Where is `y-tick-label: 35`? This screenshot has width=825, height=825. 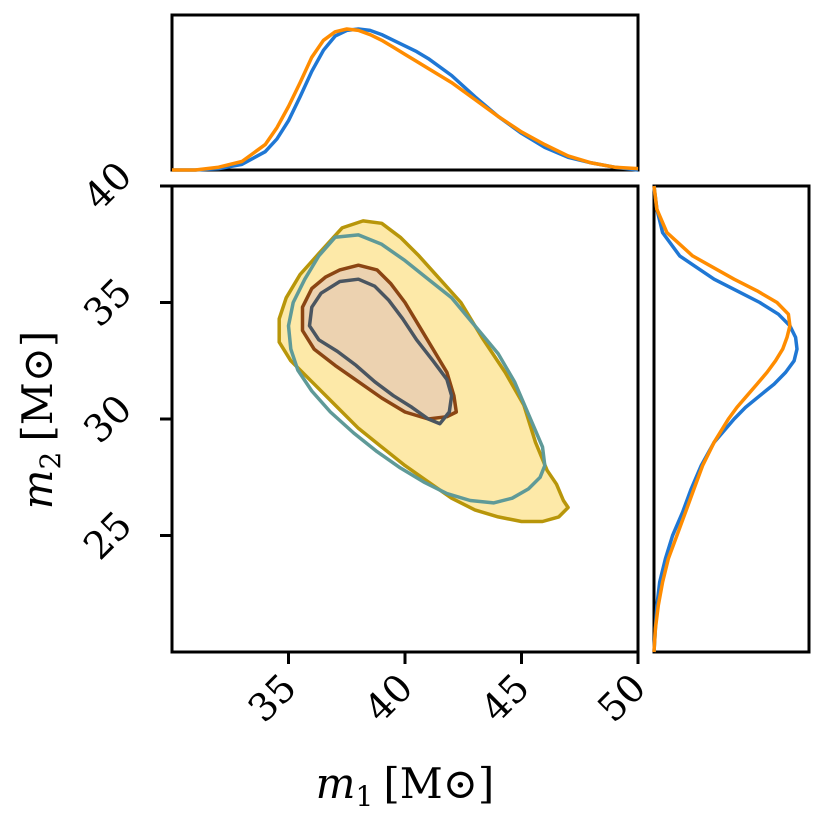
y-tick-label: 35 is located at coordinates (107, 302).